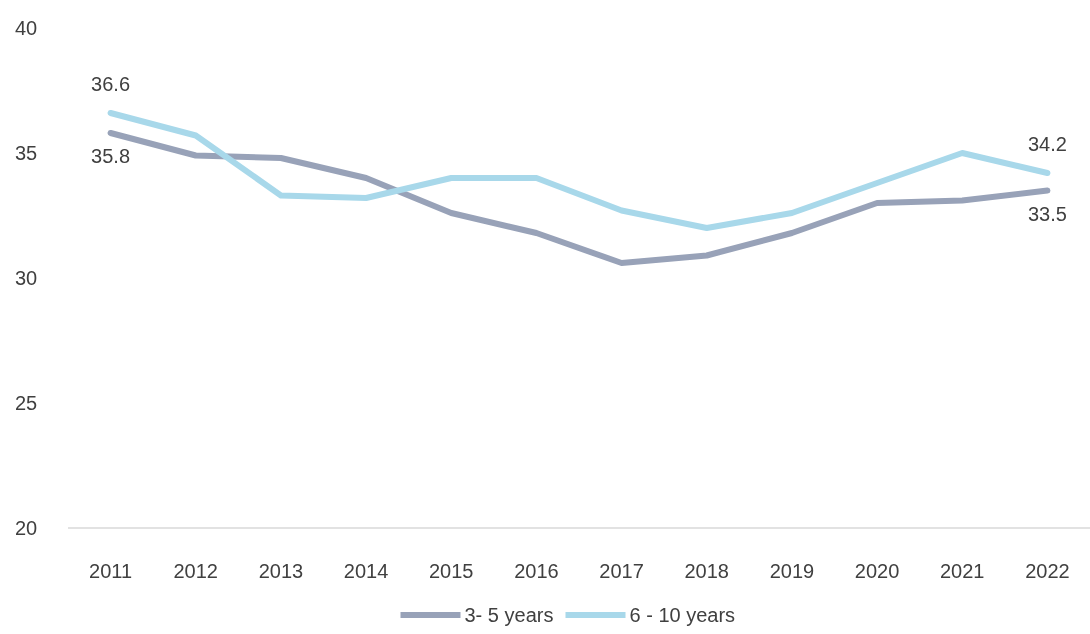 The width and height of the screenshot is (1090, 634). I want to click on data-label: 35.8, so click(111, 156).